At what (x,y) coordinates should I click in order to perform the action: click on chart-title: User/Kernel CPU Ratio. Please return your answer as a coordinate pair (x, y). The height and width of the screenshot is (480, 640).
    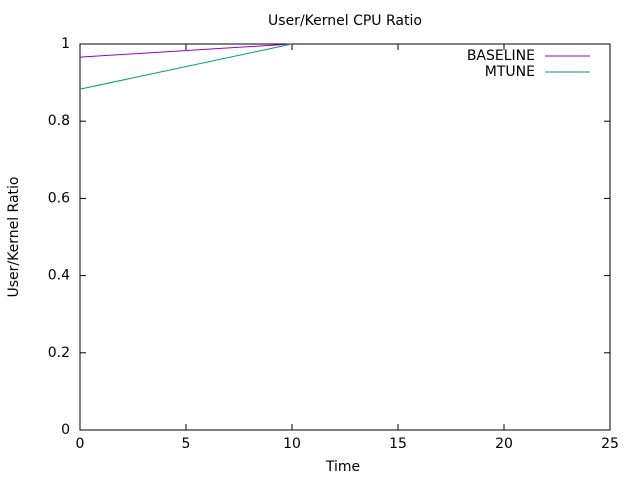
    Looking at the image, I should click on (345, 21).